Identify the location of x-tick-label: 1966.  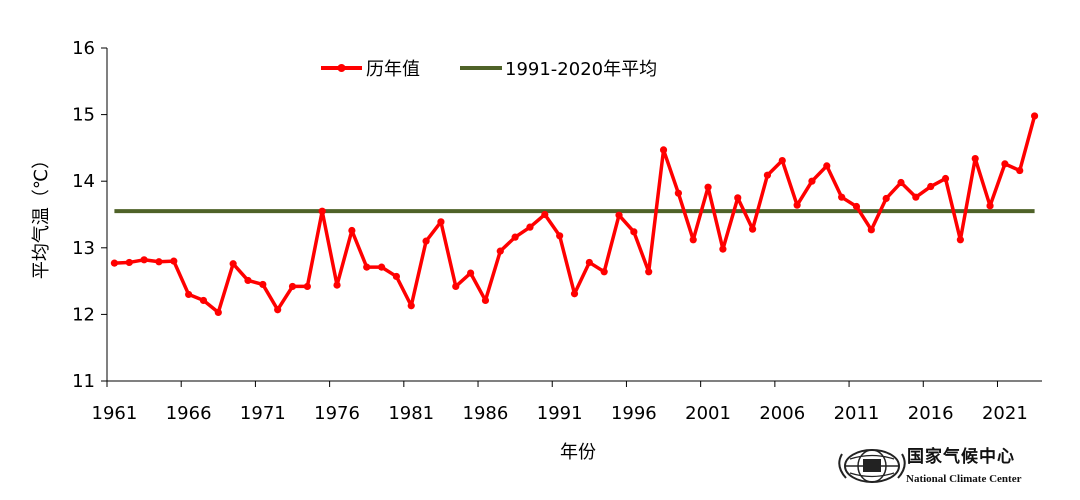
(189, 413).